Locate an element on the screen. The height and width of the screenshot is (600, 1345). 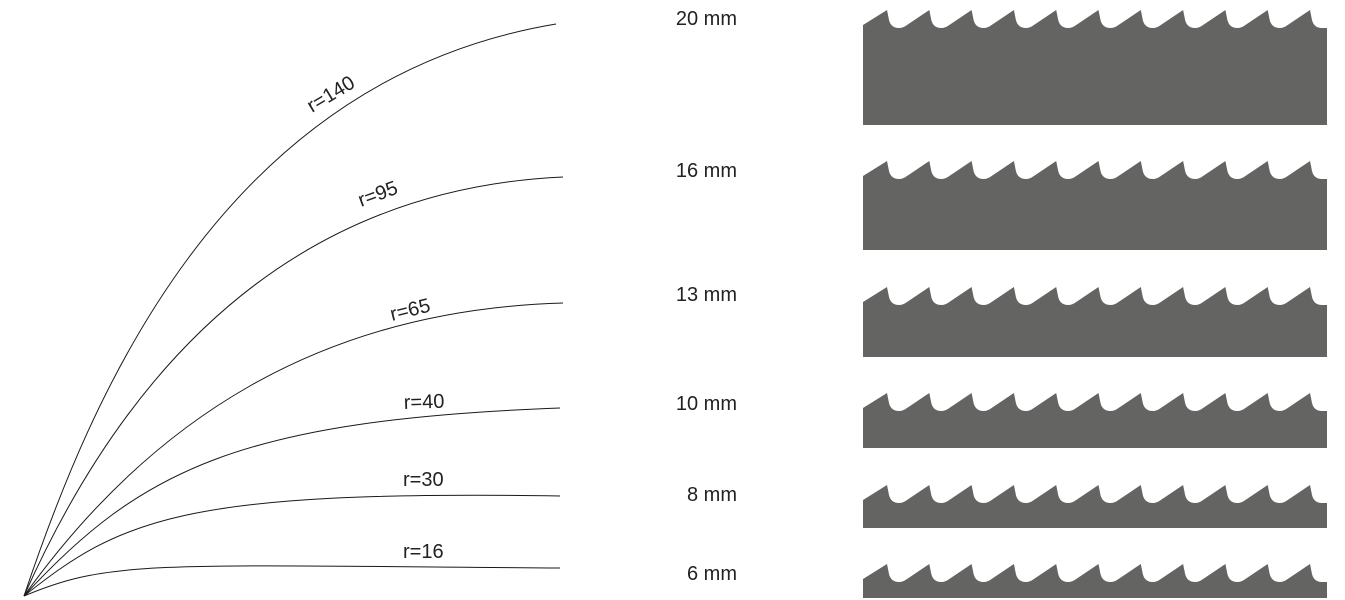
saw-blade-8mm is located at coordinates (1095, 506).